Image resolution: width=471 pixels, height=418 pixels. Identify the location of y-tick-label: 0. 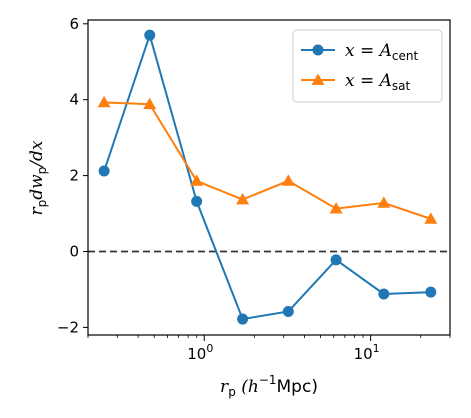
(74, 252).